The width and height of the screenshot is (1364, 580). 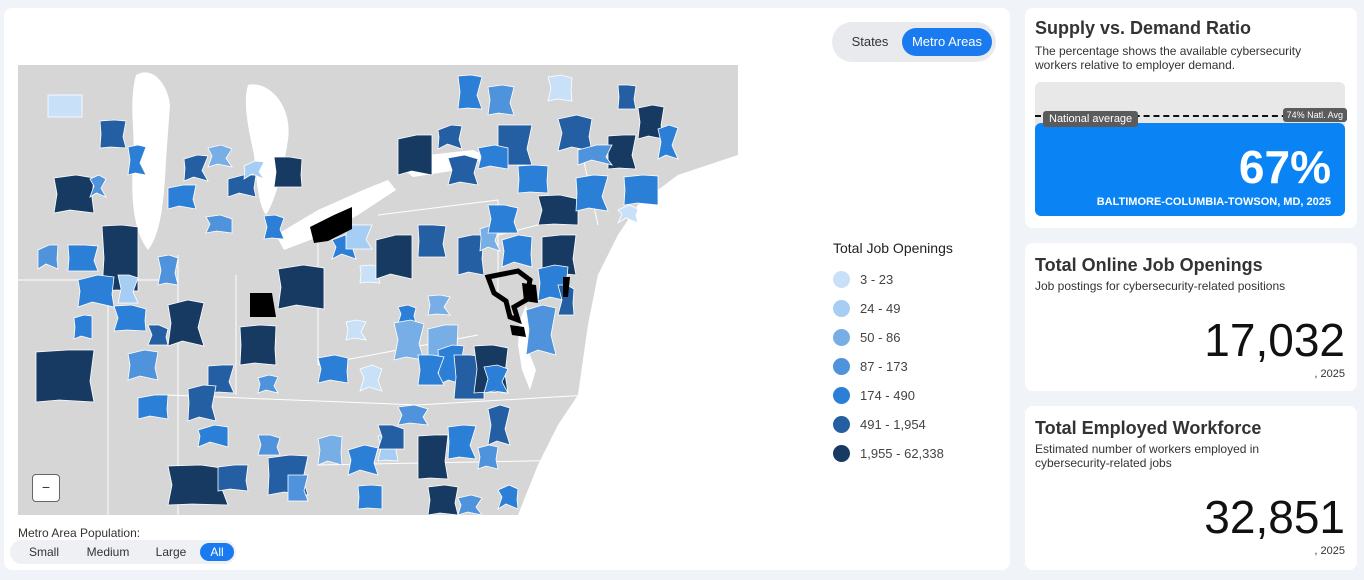 What do you see at coordinates (1148, 428) in the screenshot?
I see `workforce-title: Total Employed Workforce` at bounding box center [1148, 428].